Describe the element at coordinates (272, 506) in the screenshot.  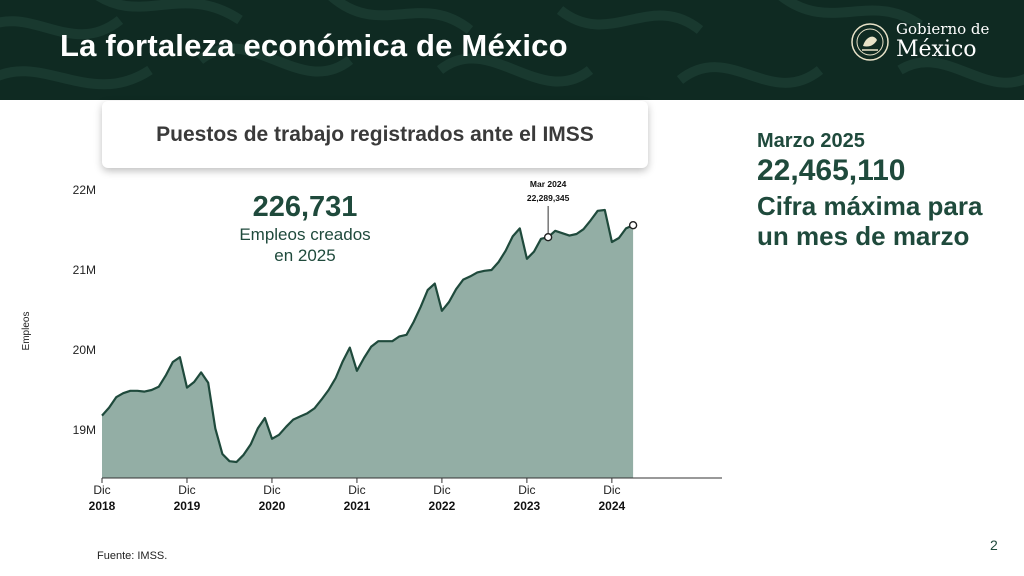
I see `x-tick-label-year: 2020` at that location.